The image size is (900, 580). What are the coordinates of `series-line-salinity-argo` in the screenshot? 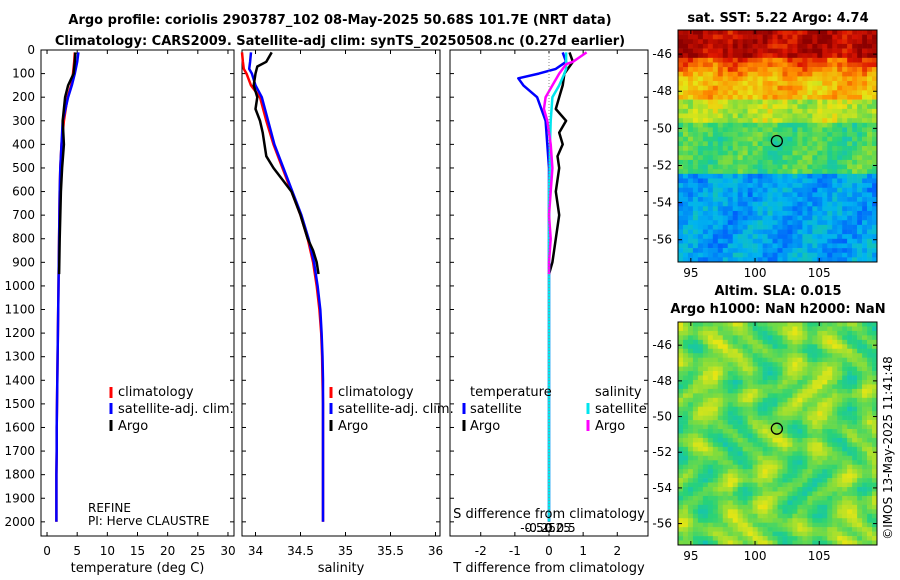 It's located at (565, 163).